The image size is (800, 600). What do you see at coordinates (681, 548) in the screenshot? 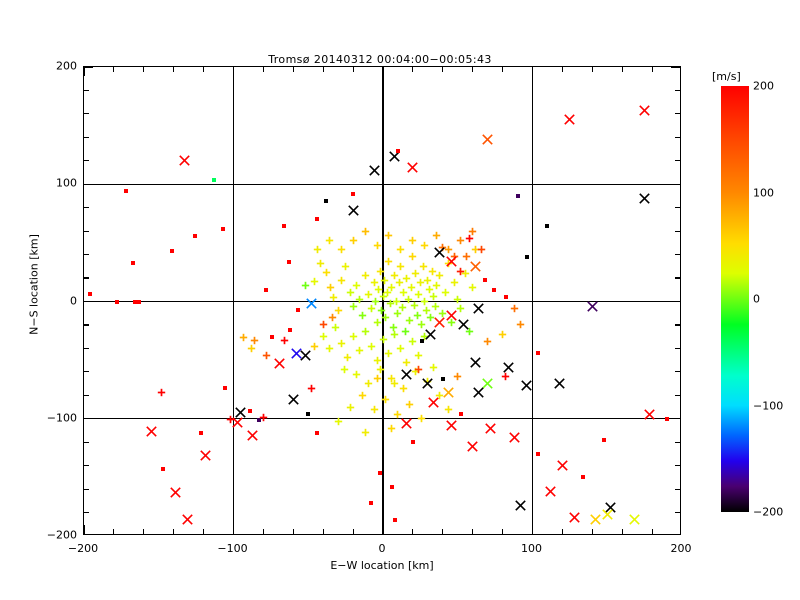
I see `x-tick-label: 200` at bounding box center [681, 548].